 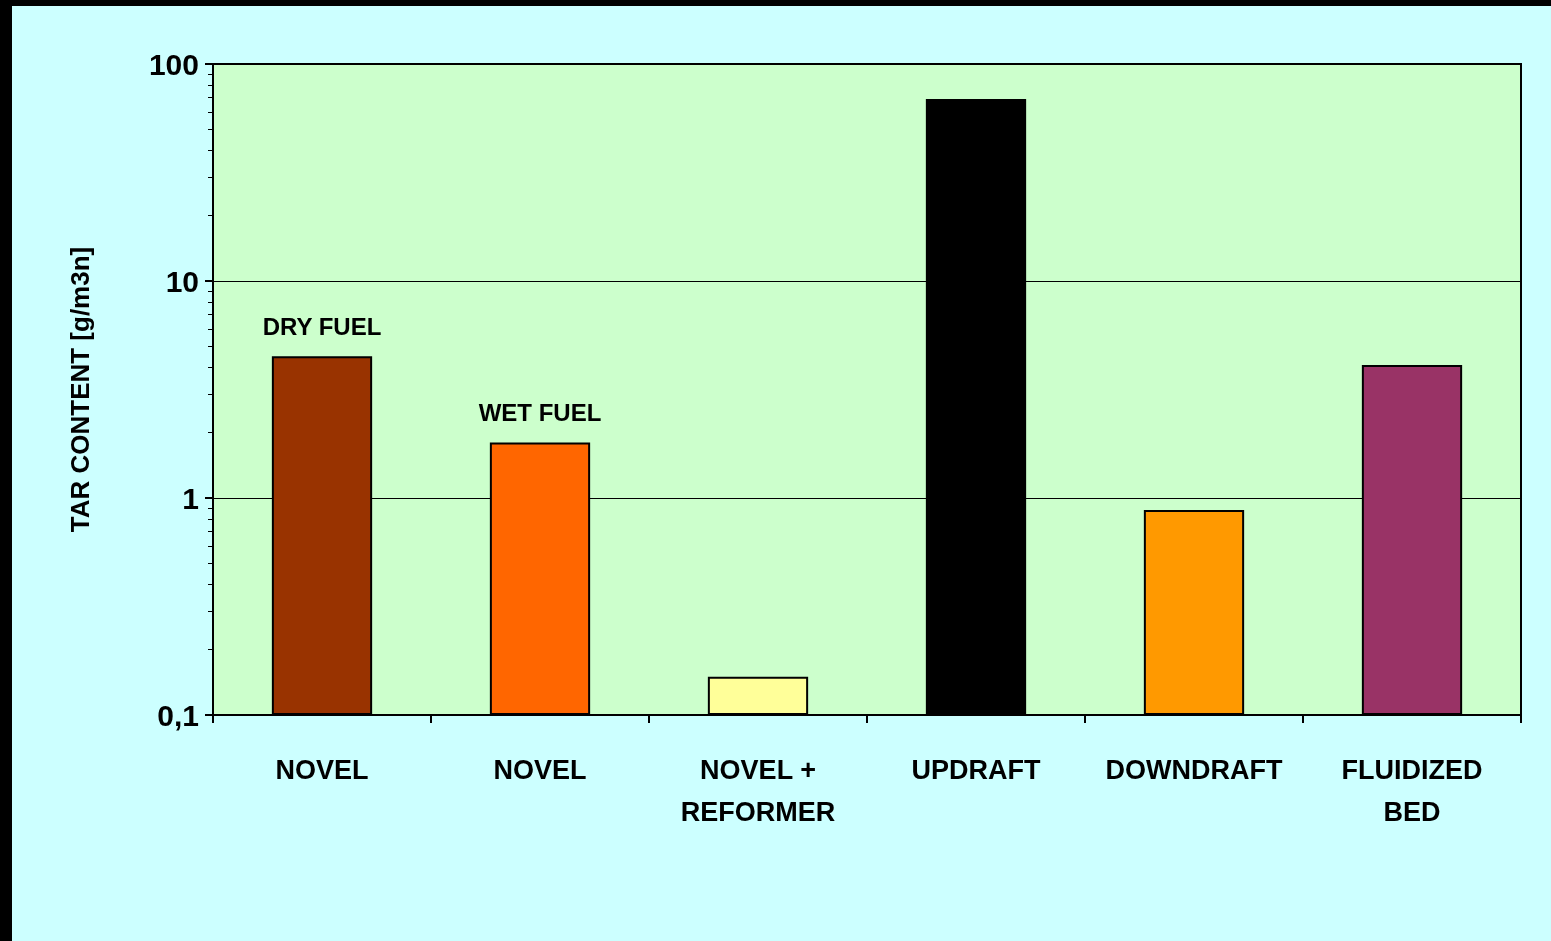 What do you see at coordinates (182, 281) in the screenshot?
I see `y-tick-label: 10` at bounding box center [182, 281].